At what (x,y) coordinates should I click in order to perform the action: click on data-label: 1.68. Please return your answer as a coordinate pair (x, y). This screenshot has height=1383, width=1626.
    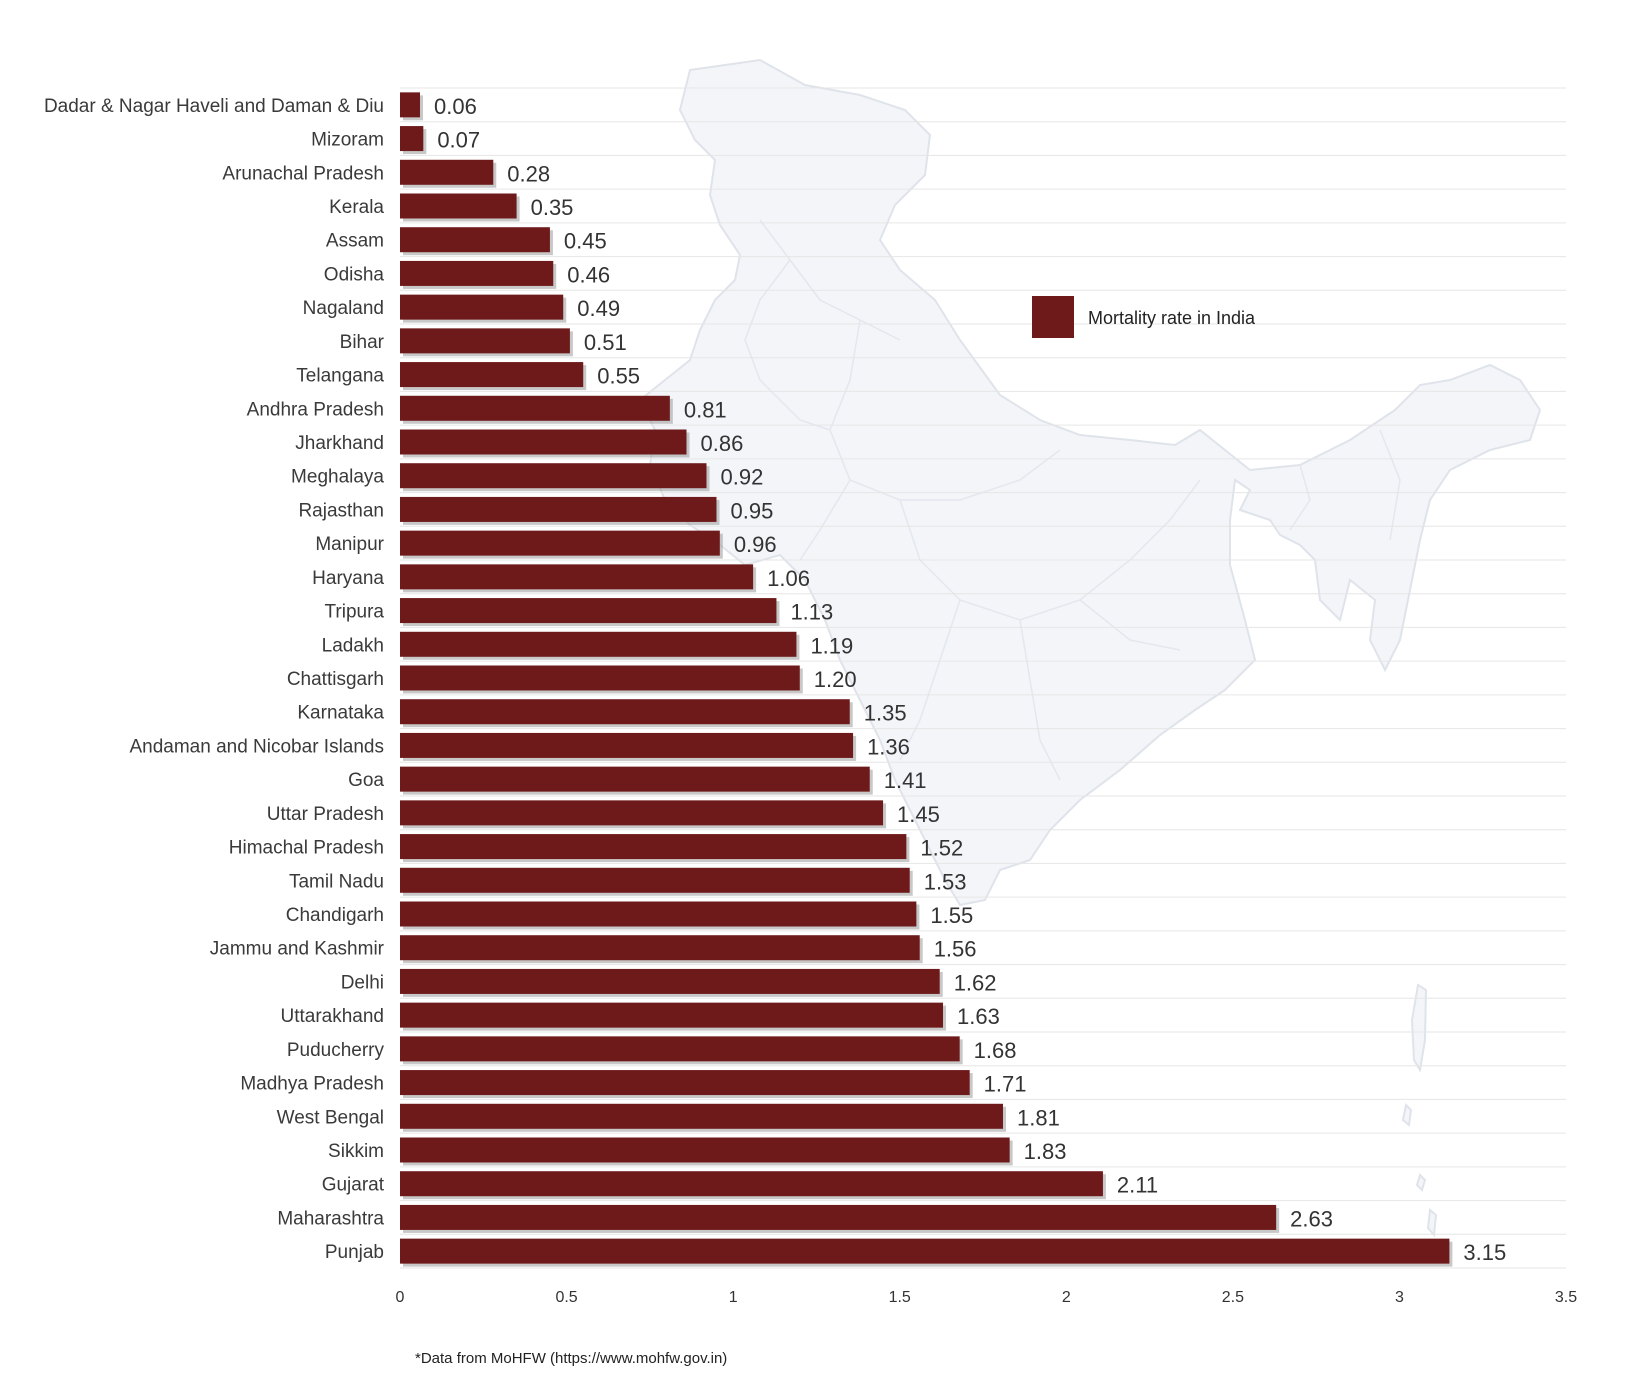
    Looking at the image, I should click on (995, 1050).